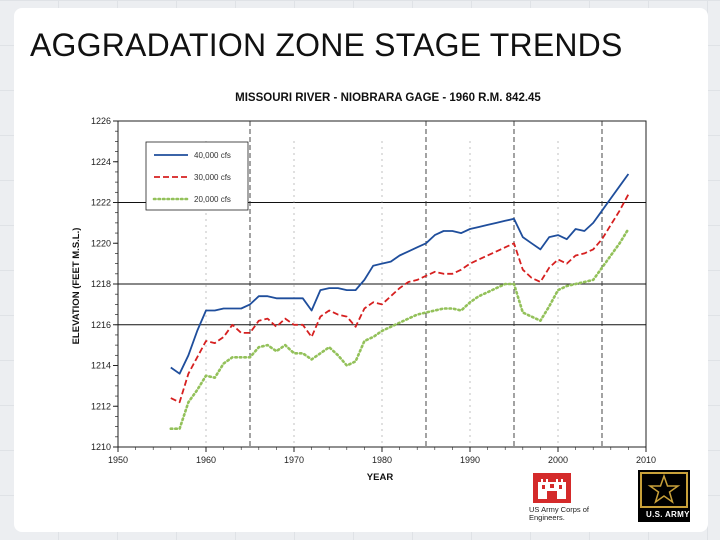  I want to click on y-axis-label: ELEVATION (FEET M.S.L.), so click(76, 286).